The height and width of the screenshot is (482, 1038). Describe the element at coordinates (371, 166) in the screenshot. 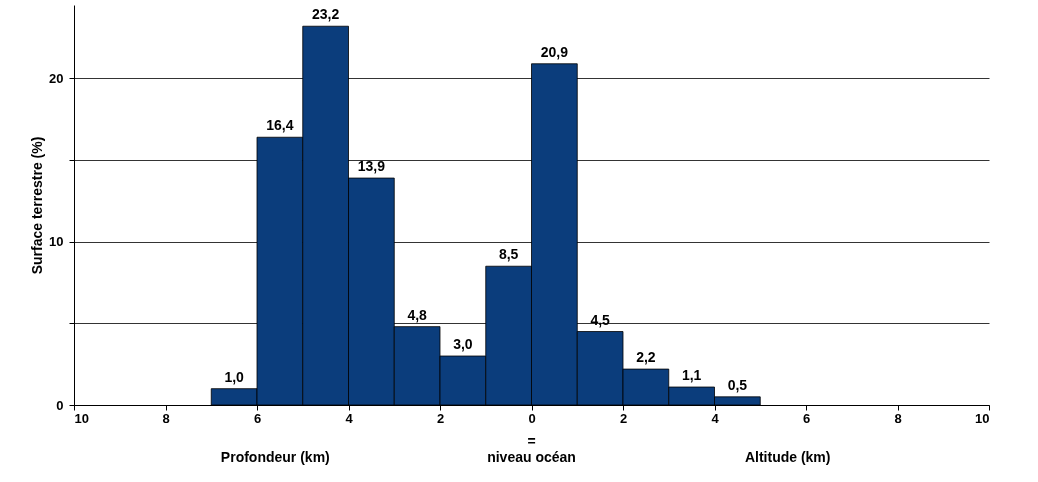

I see `data-label: 13,9` at that location.